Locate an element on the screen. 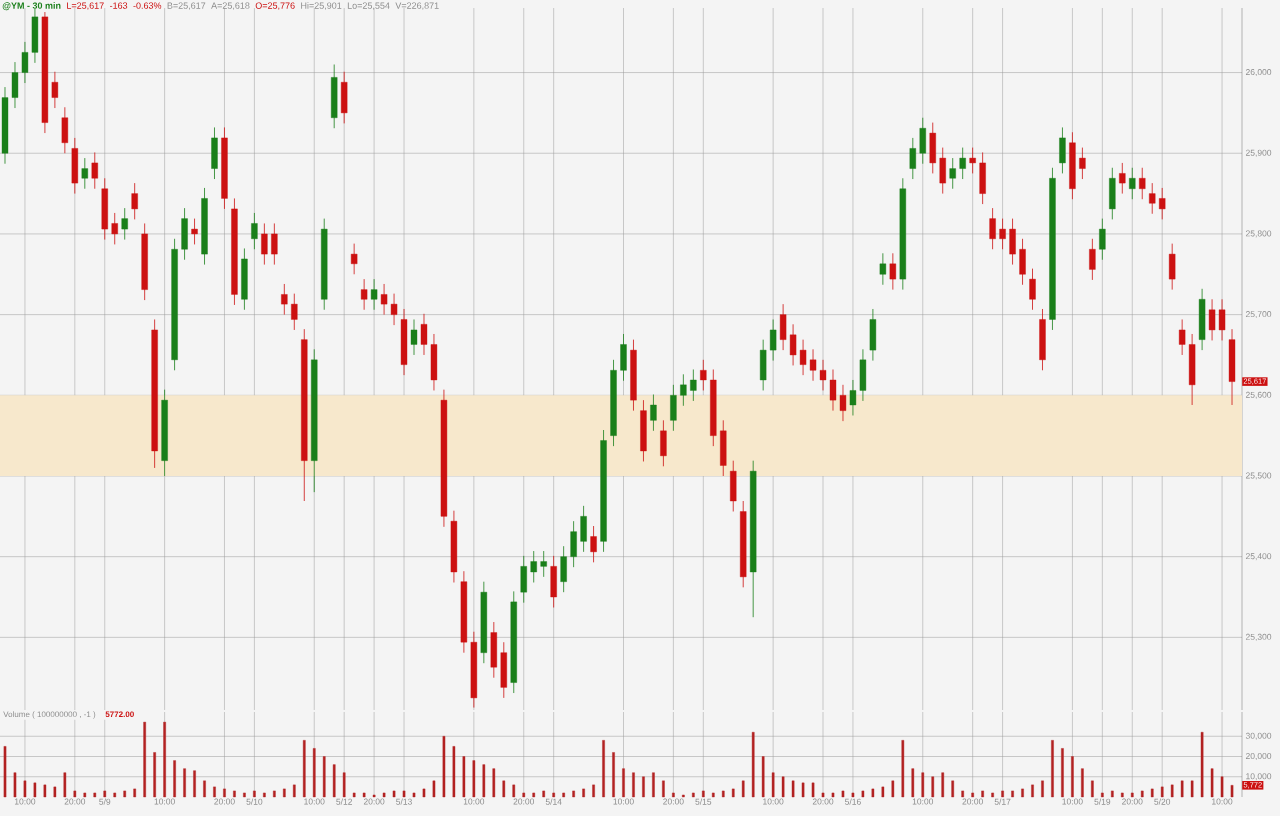 This screenshot has height=816, width=1280. annotation: 5772.00 is located at coordinates (119, 714).